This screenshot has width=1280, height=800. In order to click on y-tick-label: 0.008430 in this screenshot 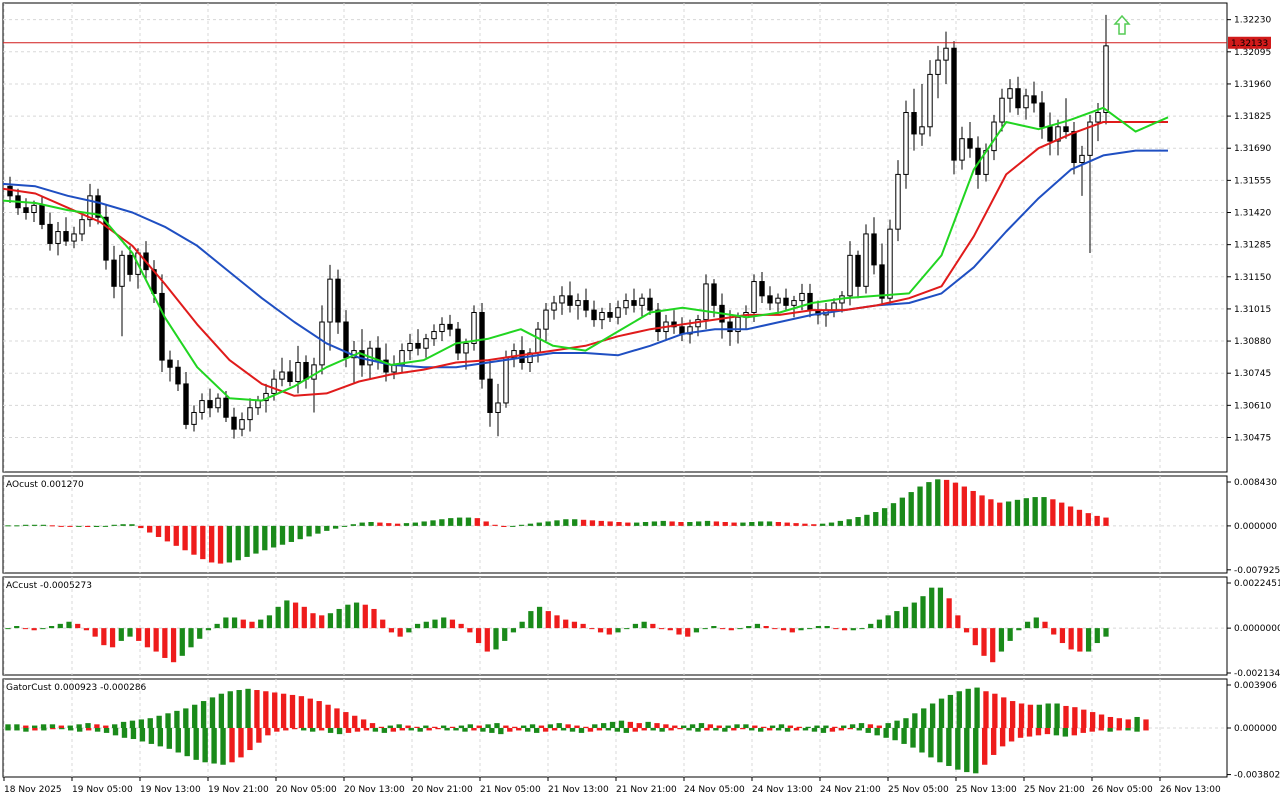, I will do `click(1255, 483)`.